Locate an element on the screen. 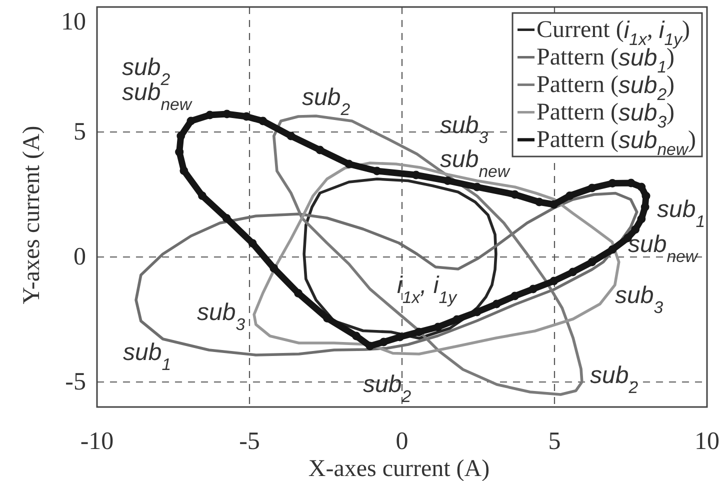  y-tick-label: 10 is located at coordinates (73, 22).